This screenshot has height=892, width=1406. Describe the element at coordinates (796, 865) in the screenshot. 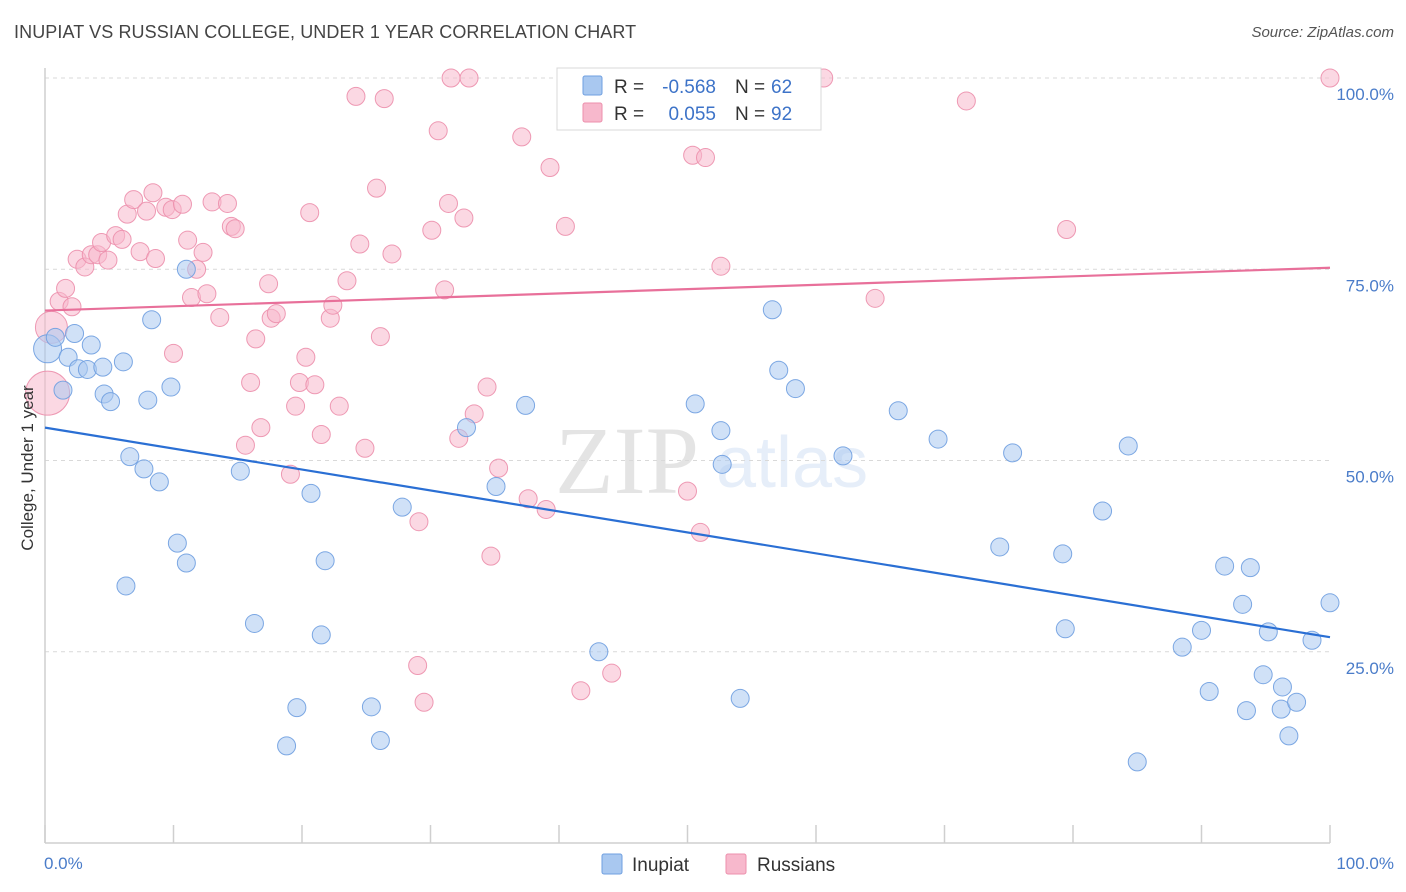

I see `bottom-legend-label-russians: Russians` at that location.